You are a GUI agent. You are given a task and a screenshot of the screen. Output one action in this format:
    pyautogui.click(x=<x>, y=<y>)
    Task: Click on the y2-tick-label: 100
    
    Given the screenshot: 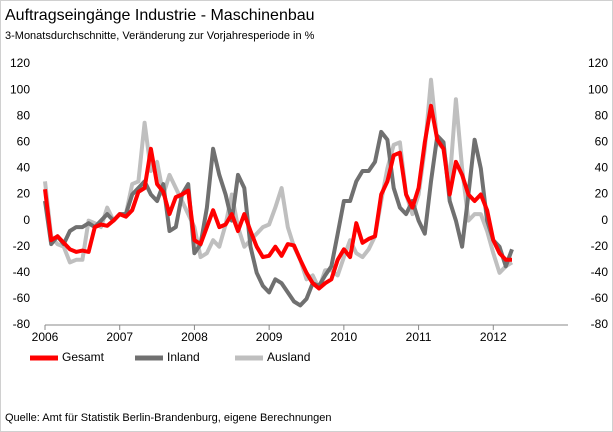 What is the action you would take?
    pyautogui.click(x=598, y=89)
    